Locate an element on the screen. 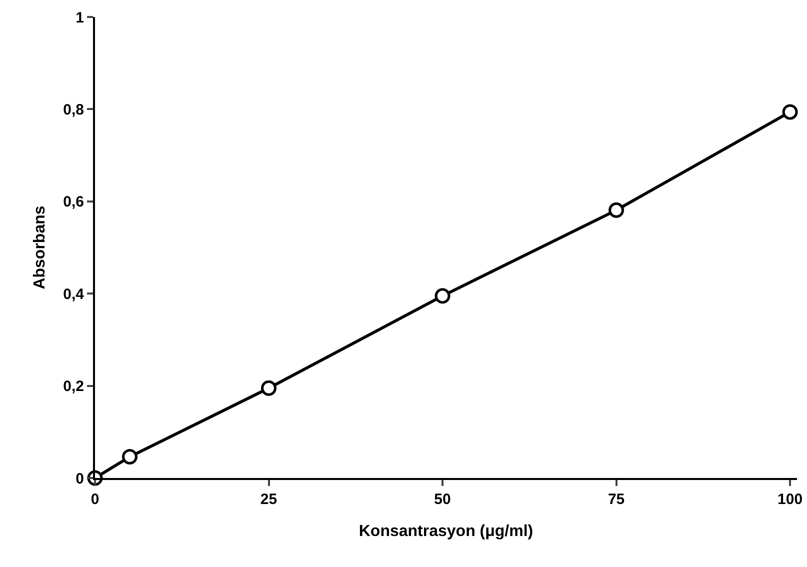  x-axis-title: Konsantrasyon (μg/ml) is located at coordinates (446, 531).